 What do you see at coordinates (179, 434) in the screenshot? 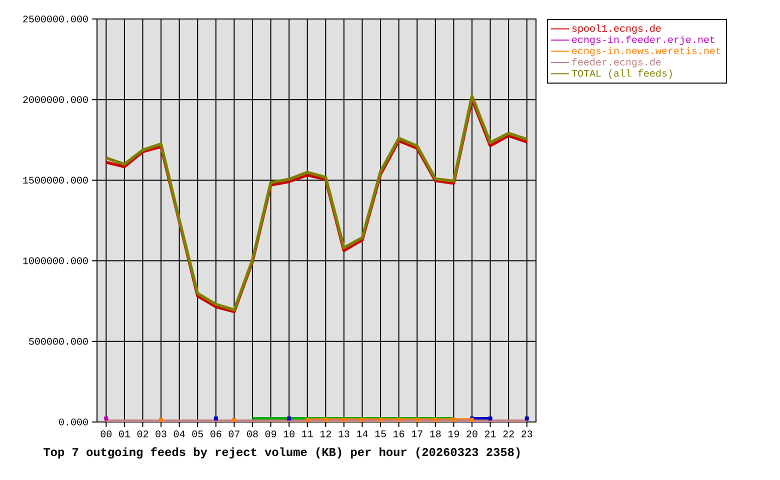
I see `x-tick-label: 04` at bounding box center [179, 434].